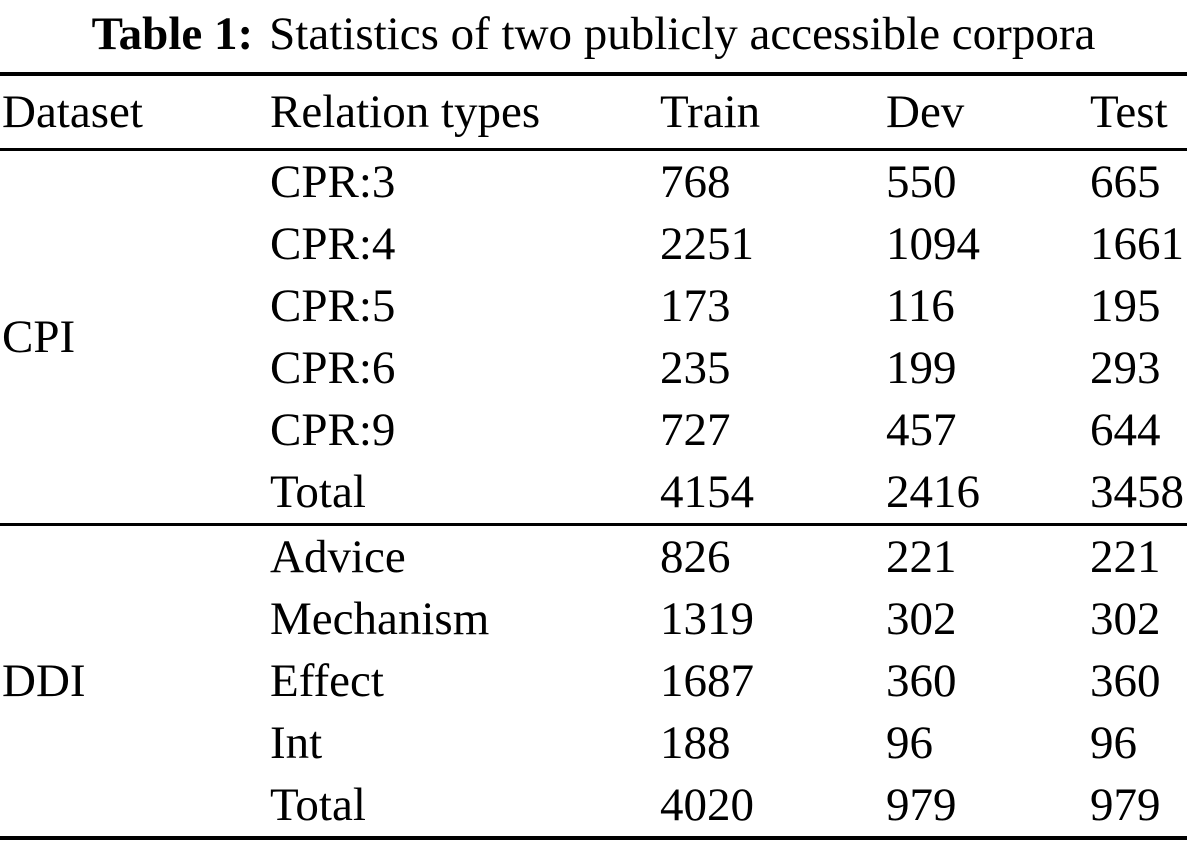 The height and width of the screenshot is (862, 1187). Describe the element at coordinates (695, 743) in the screenshot. I see `train-cell: 188` at that location.